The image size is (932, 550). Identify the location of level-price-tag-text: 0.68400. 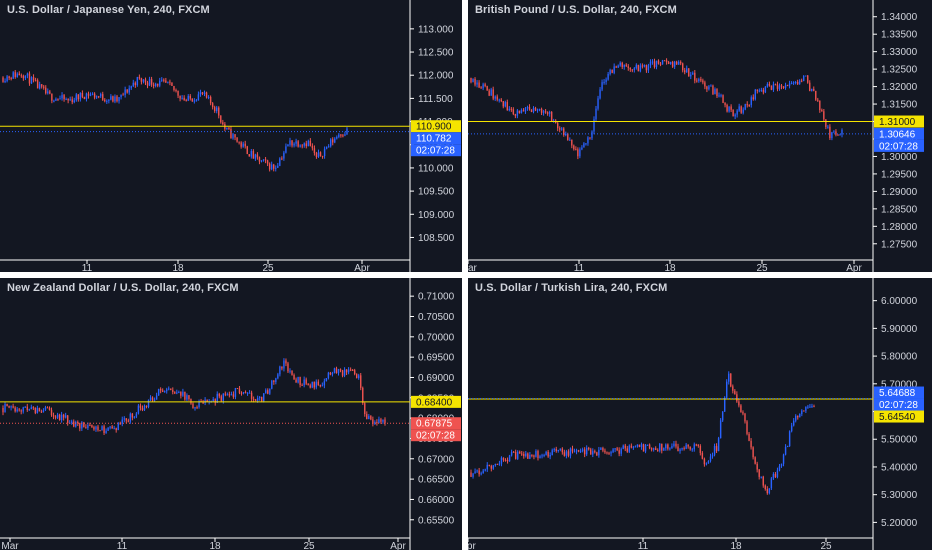
(434, 402).